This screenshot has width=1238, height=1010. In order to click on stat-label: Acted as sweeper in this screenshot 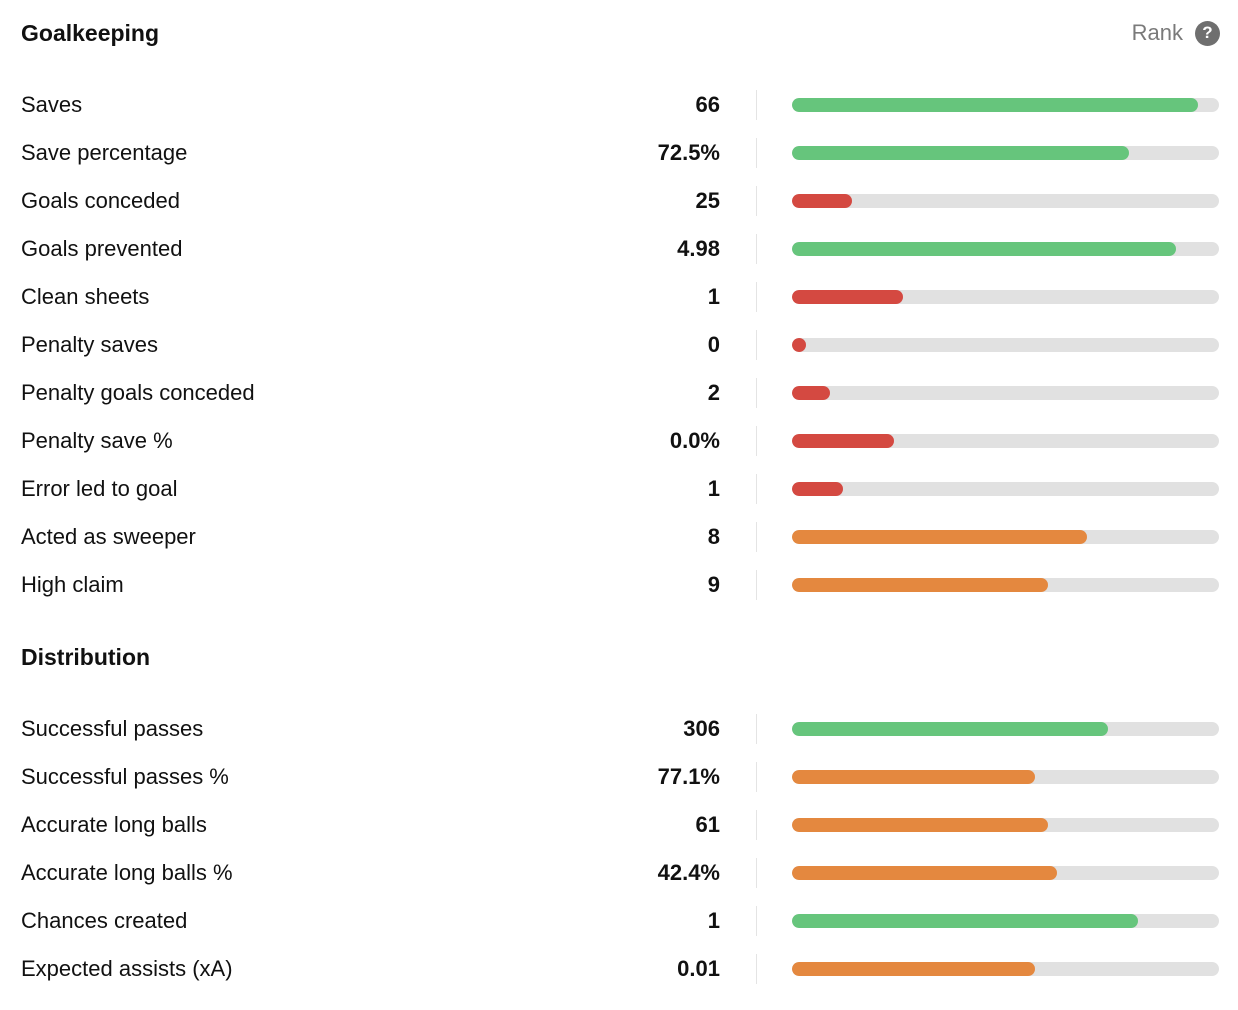, I will do `click(108, 536)`.